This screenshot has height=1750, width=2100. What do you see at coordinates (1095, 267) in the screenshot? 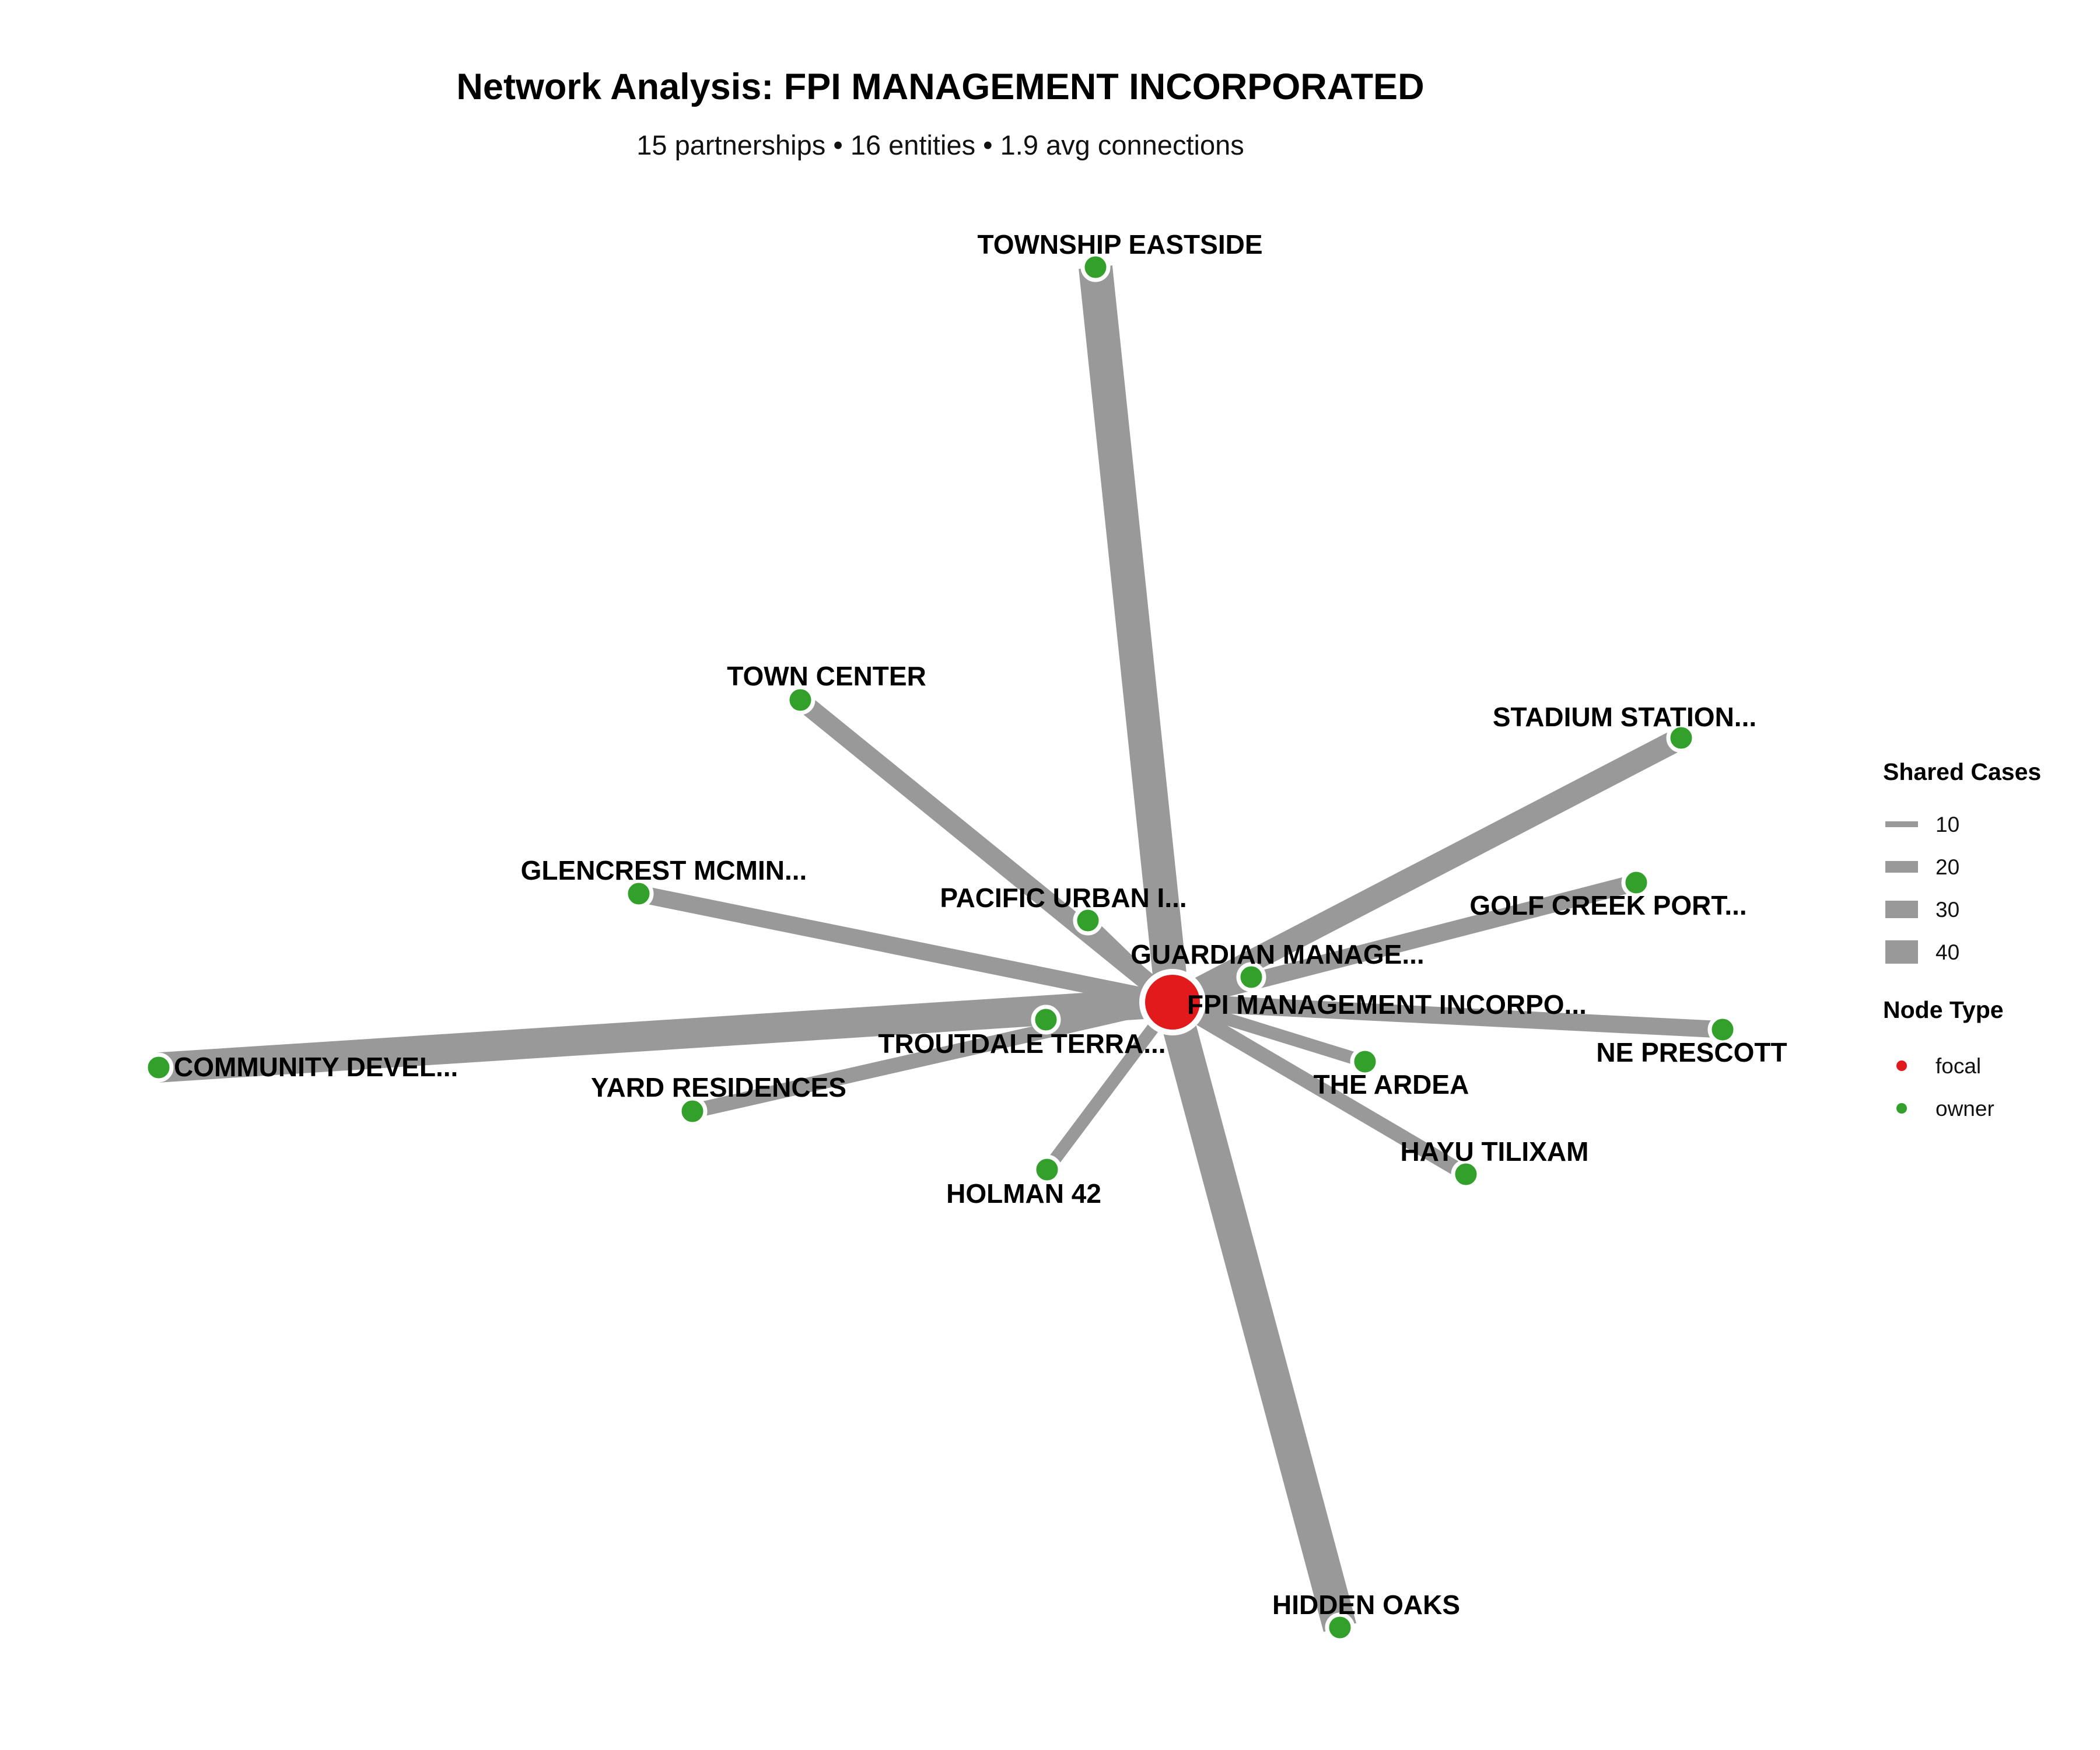
I see `node-township-eastside` at bounding box center [1095, 267].